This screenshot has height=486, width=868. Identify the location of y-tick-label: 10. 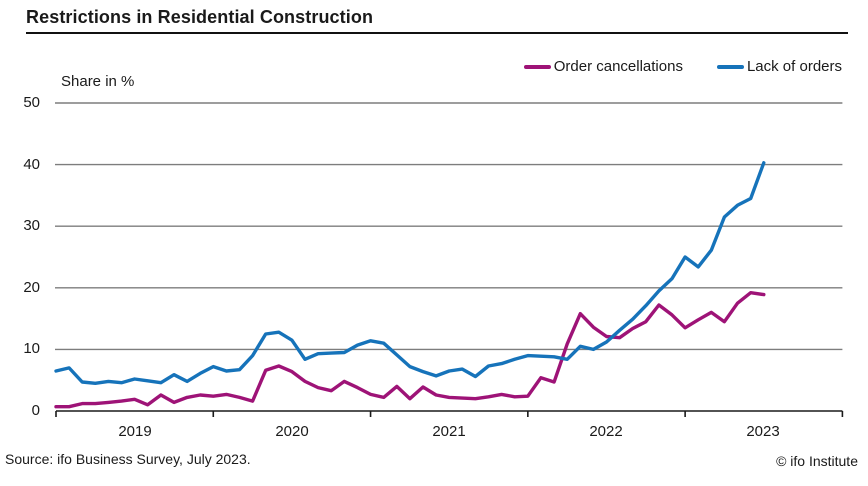
(31, 348).